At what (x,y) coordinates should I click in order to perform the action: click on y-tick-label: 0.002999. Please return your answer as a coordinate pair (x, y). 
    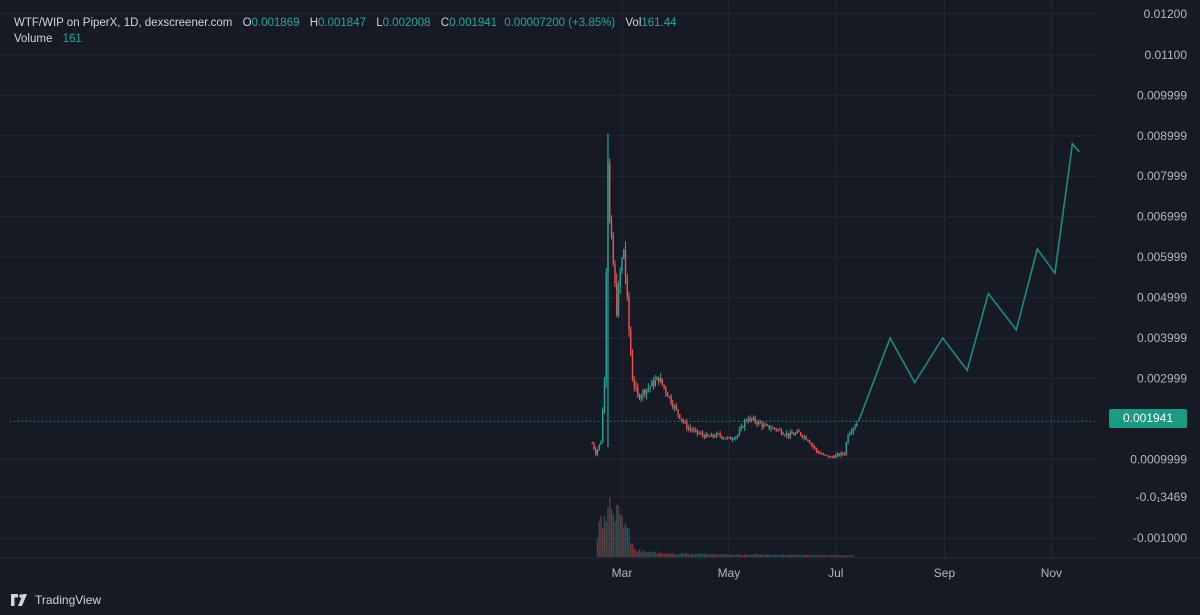
    Looking at the image, I should click on (1162, 379).